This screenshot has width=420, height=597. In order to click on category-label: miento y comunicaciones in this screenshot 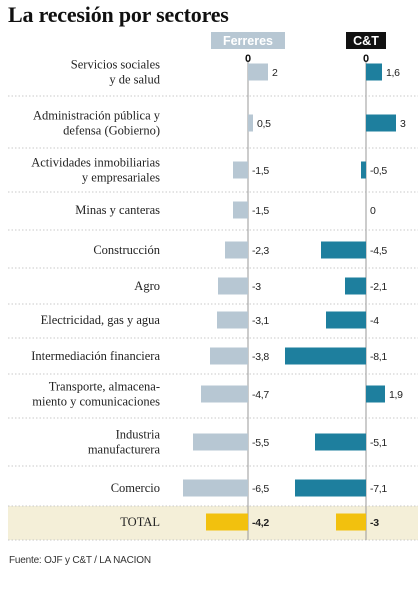, I will do `click(96, 402)`.